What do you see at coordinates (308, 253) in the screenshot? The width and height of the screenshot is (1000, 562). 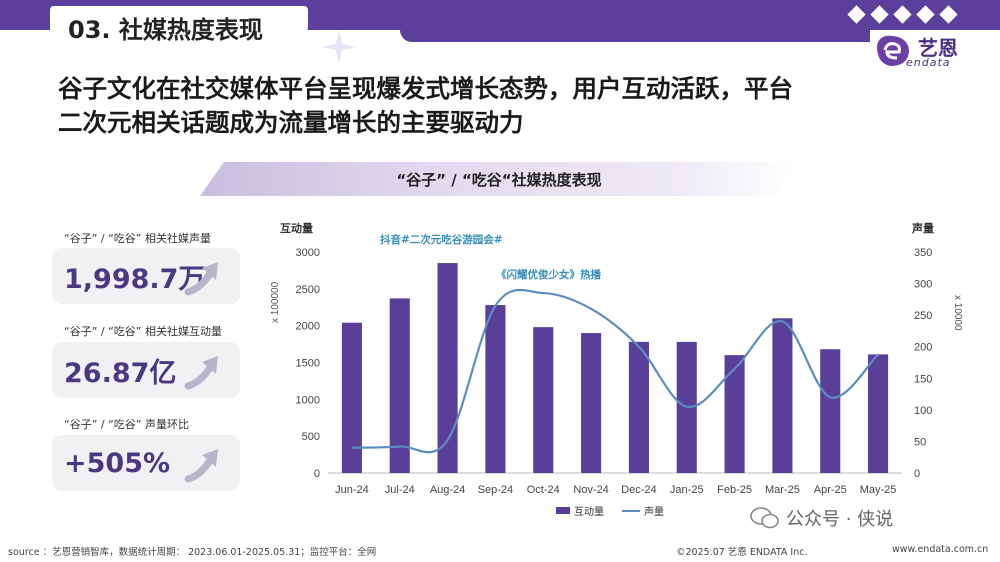 I see `left-axis-tick-label: 3000` at bounding box center [308, 253].